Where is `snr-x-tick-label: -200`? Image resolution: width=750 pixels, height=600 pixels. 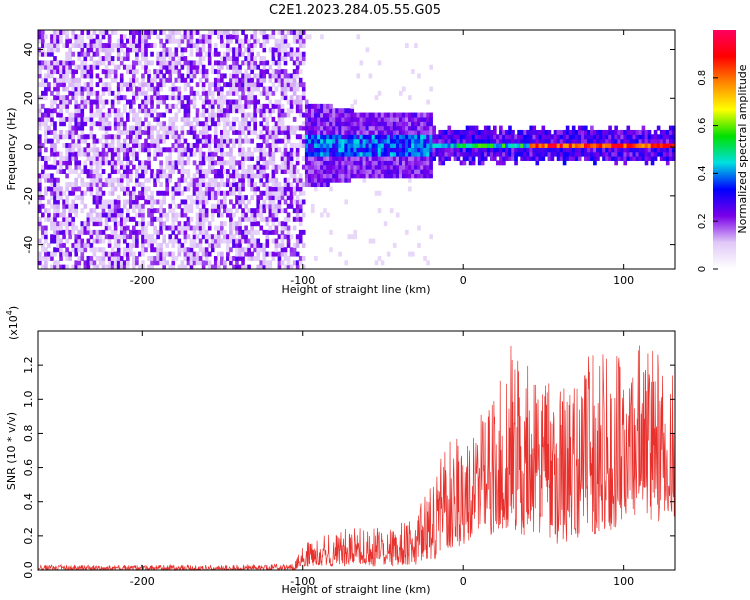 snr-x-tick-label: -200 is located at coordinates (142, 581).